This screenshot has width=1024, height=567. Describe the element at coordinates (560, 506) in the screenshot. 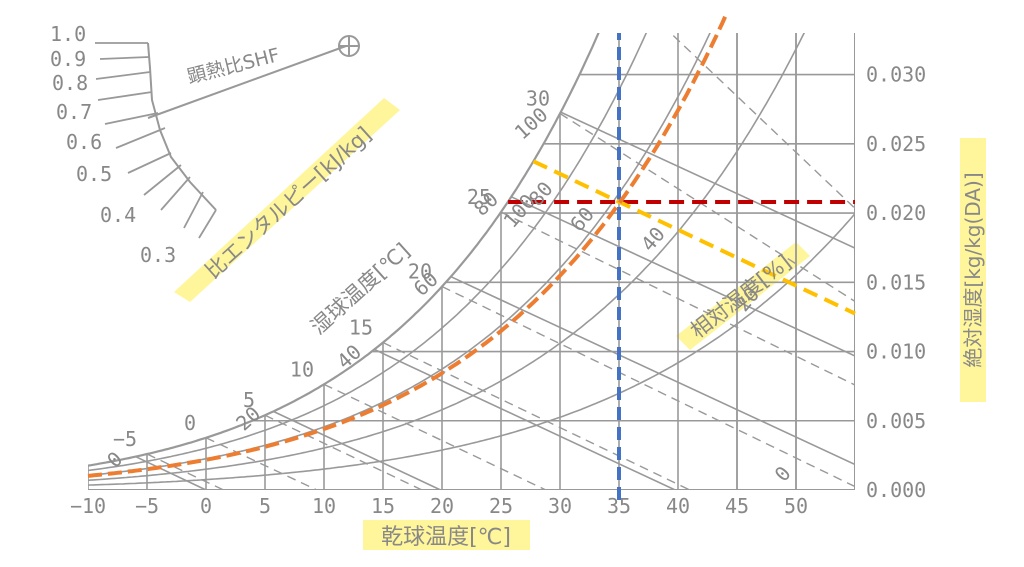

I see `x-tick-label: 30` at that location.